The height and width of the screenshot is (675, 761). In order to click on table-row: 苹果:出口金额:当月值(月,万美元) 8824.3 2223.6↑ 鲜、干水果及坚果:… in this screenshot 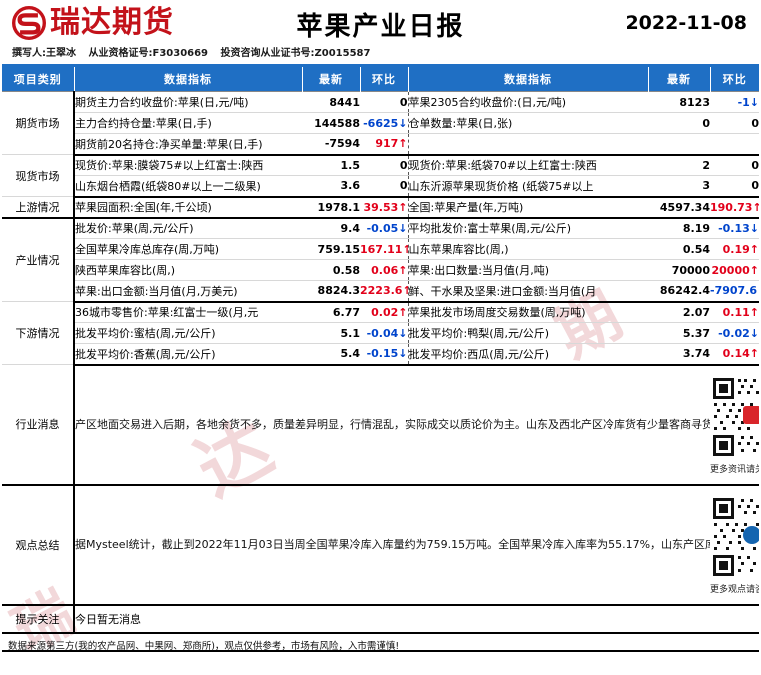, I will do `click(380, 291)`.